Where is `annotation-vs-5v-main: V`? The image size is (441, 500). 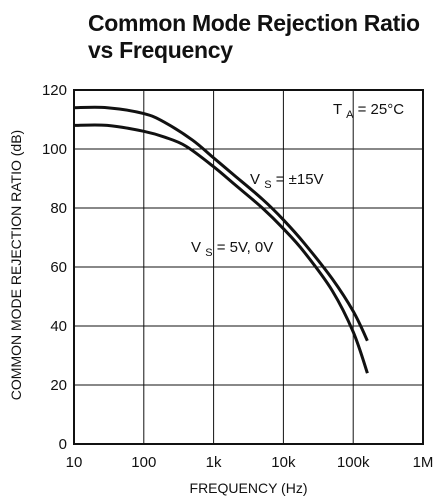
annotation-vs-5v-main: V is located at coordinates (196, 247).